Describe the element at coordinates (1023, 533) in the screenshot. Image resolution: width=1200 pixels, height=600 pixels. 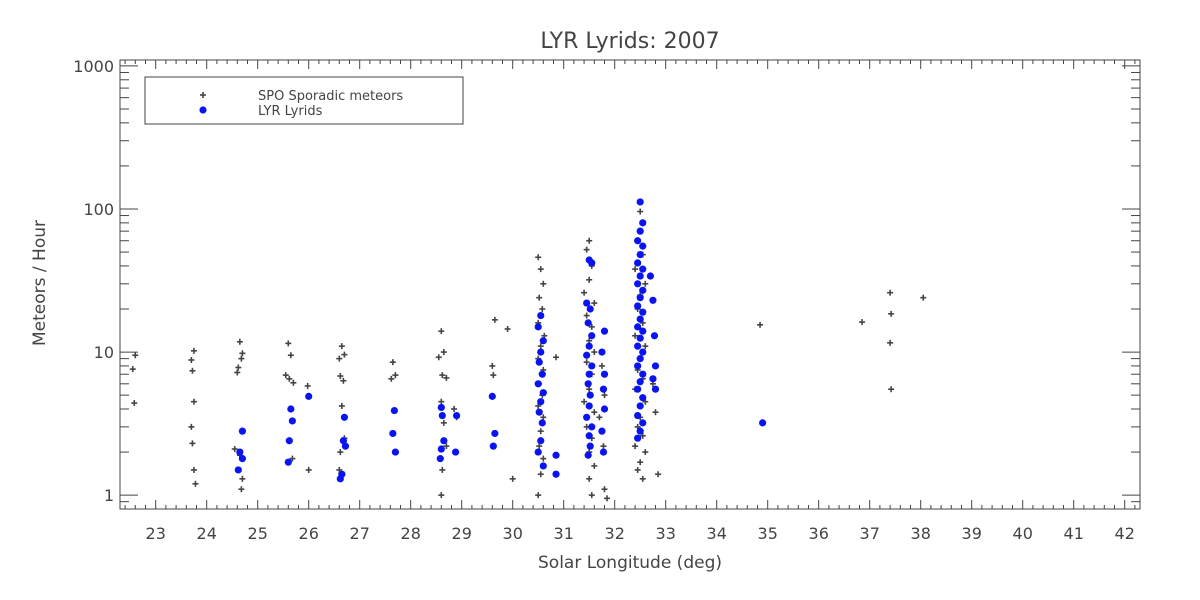
I see `x-tick-label: 40` at that location.